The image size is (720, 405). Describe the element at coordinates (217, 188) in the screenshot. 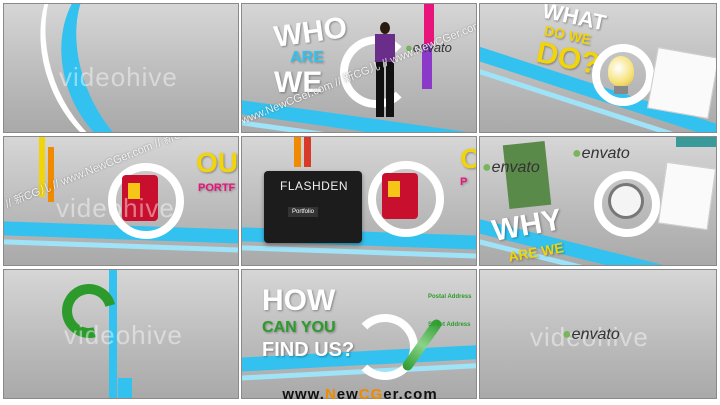

I see `portfolio-text: PORTF` at that location.